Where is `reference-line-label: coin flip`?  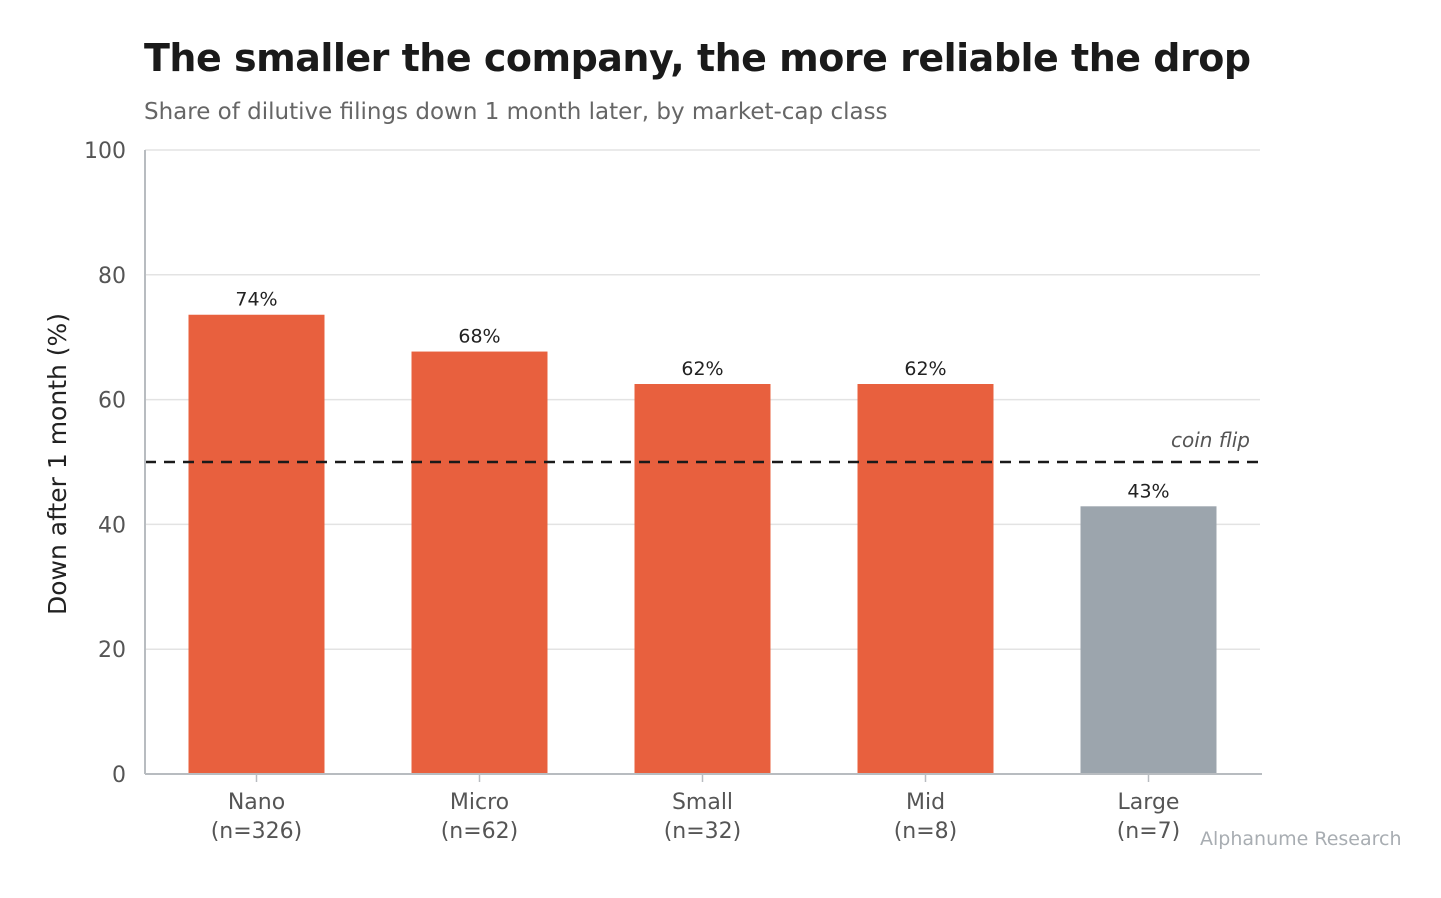
reference-line-label: coin flip is located at coordinates (1210, 440).